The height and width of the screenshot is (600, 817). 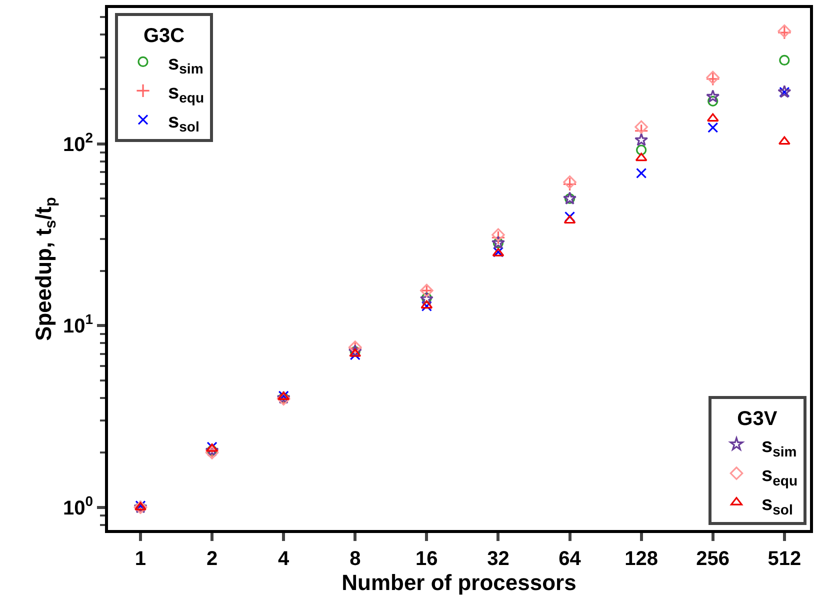 What do you see at coordinates (785, 559) in the screenshot?
I see `x-tick-label: 512` at bounding box center [785, 559].